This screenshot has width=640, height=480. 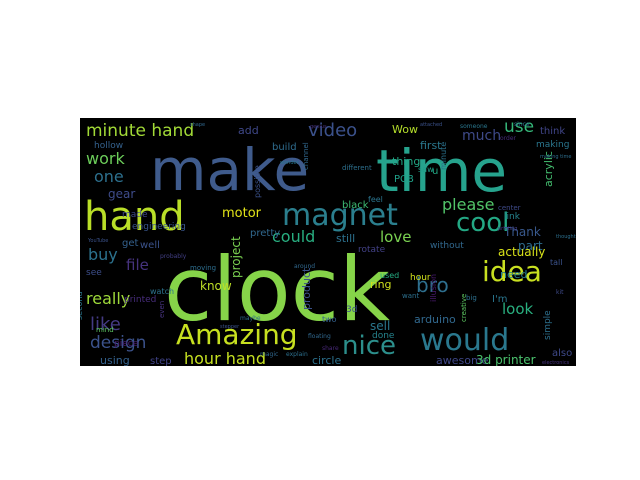 I want to click on word-arduino: arduino, so click(x=435, y=319).